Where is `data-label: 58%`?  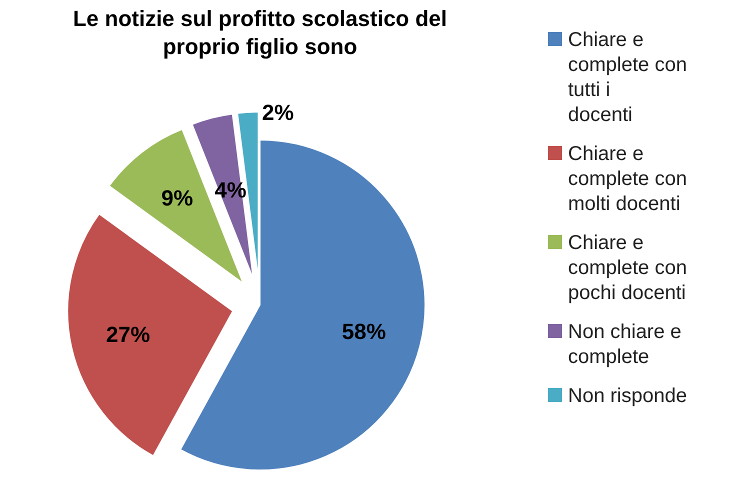 data-label: 58% is located at coordinates (364, 331).